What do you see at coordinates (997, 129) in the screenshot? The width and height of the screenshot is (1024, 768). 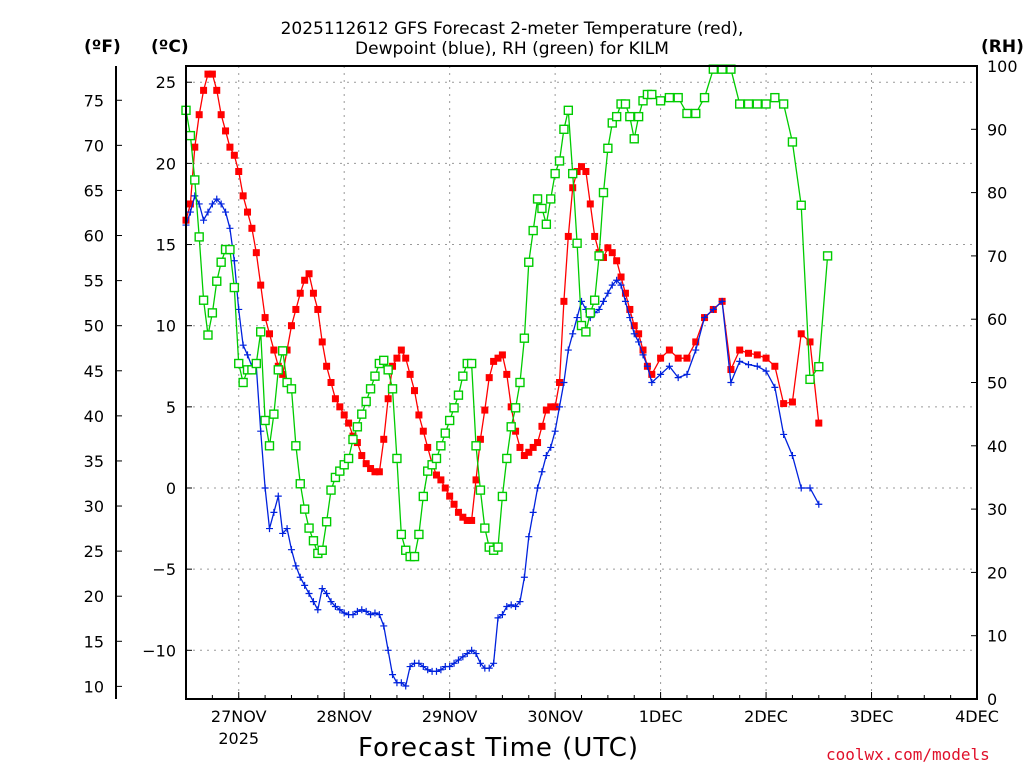 I see `rh-tick-label: 90` at bounding box center [997, 129].